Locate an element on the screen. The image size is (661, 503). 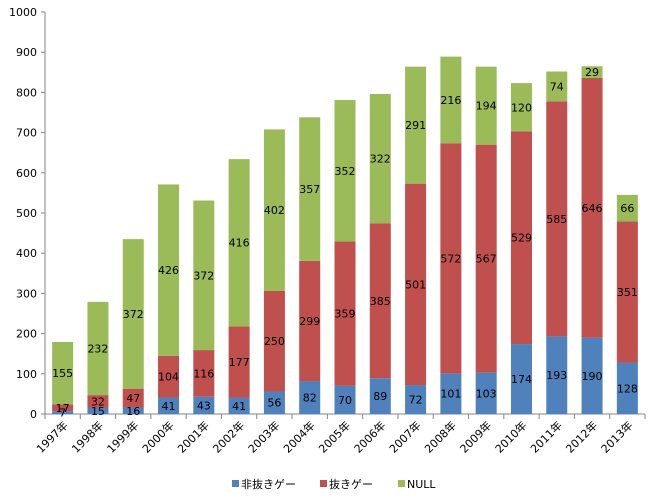
data-label: 352 is located at coordinates (345, 171).